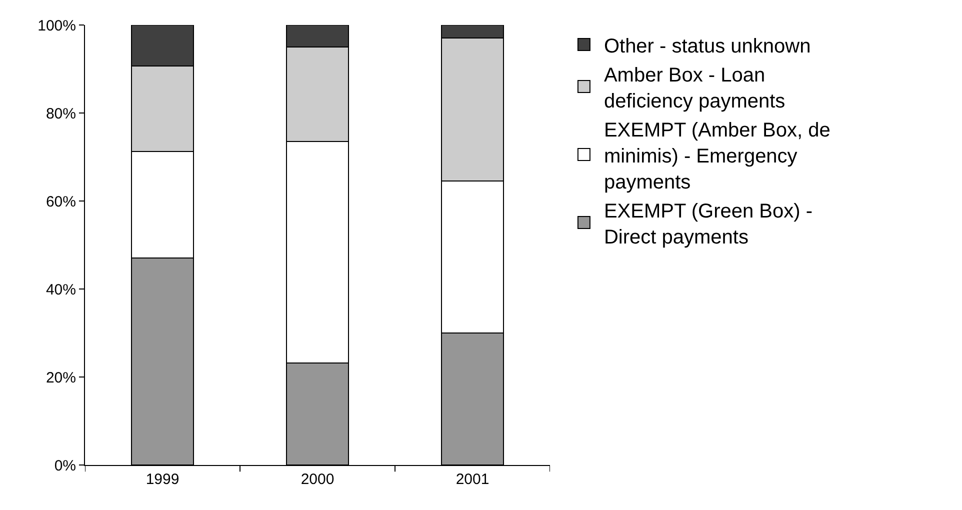 This screenshot has height=510, width=962. Describe the element at coordinates (65, 465) in the screenshot. I see `y-tick-label: 0%` at that location.